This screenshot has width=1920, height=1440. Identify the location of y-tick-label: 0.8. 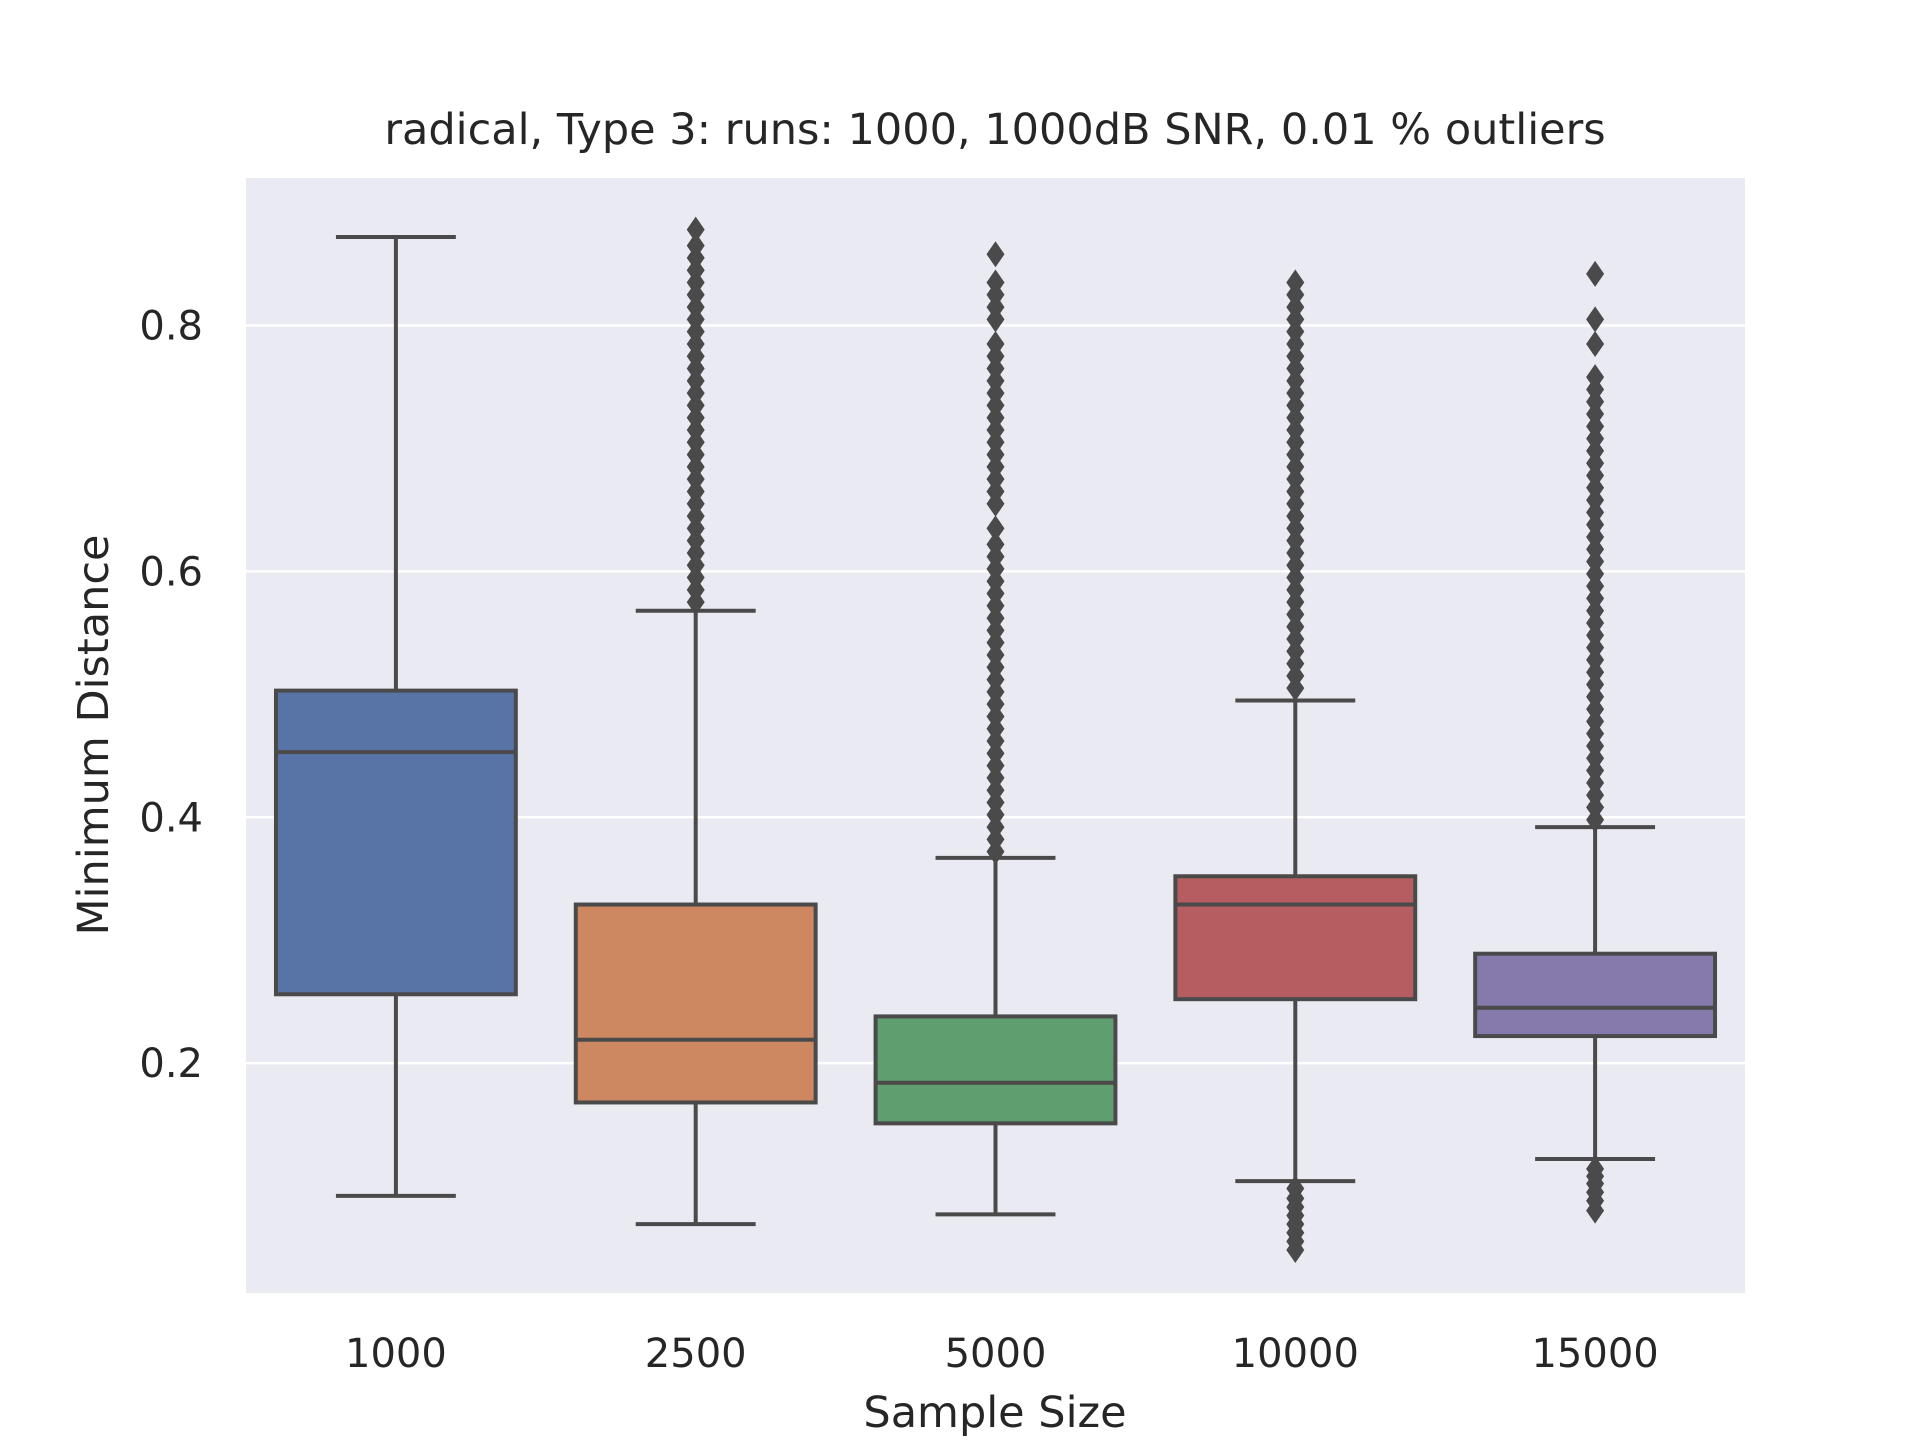
(171, 327).